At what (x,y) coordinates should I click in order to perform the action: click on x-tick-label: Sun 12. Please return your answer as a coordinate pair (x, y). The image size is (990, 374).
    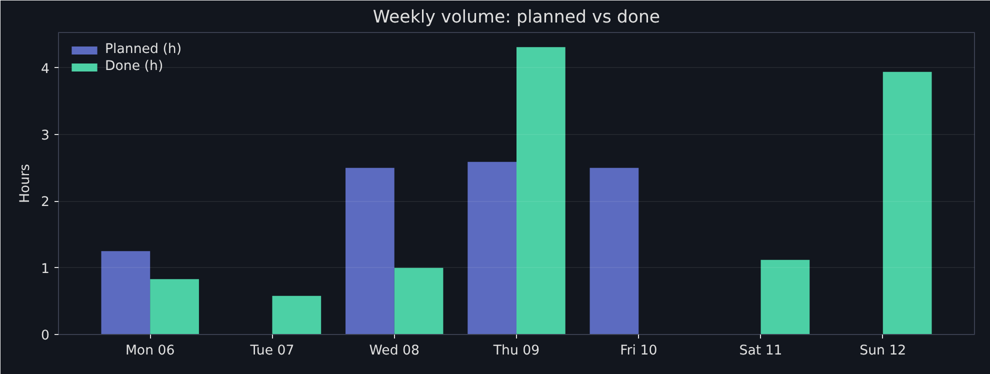
    Looking at the image, I should click on (883, 351).